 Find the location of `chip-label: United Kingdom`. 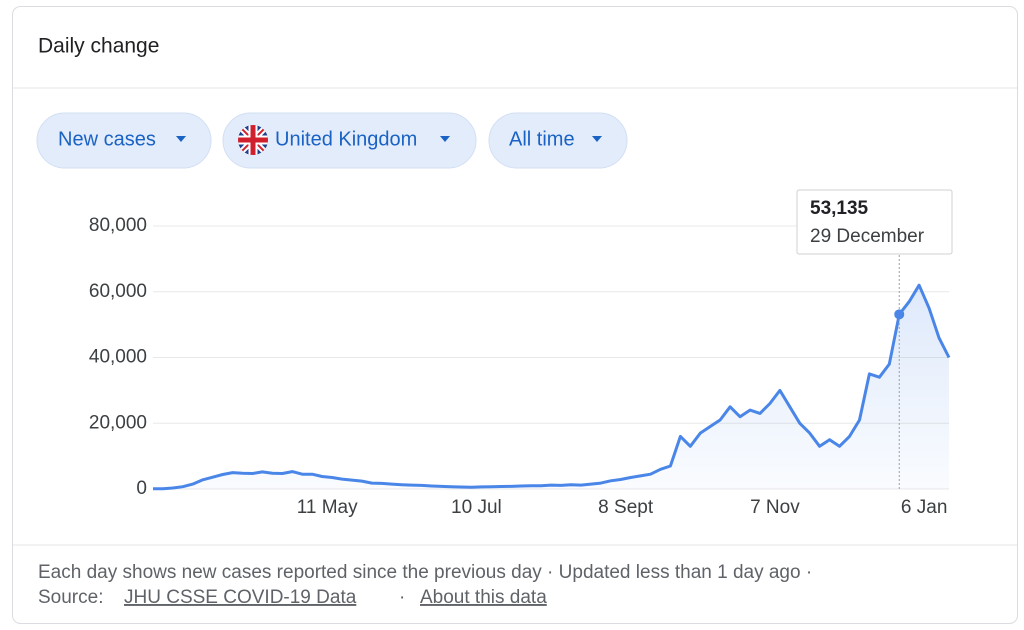

chip-label: United Kingdom is located at coordinates (346, 139).